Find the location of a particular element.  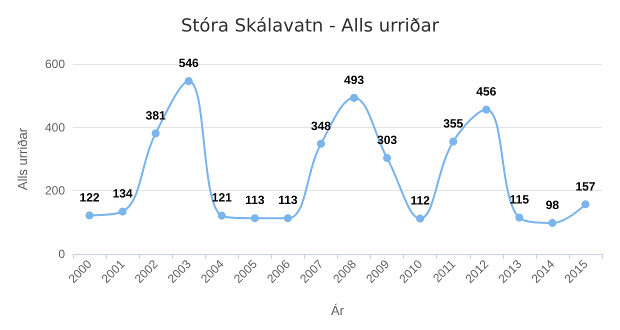

data-label: 157 is located at coordinates (585, 186).